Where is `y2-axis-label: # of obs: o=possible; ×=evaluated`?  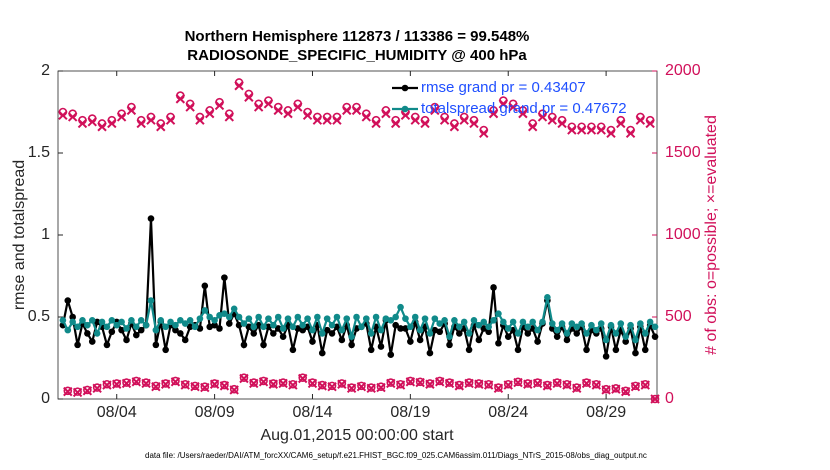 y2-axis-label: # of obs: o=possible; ×=evaluated is located at coordinates (711, 235).